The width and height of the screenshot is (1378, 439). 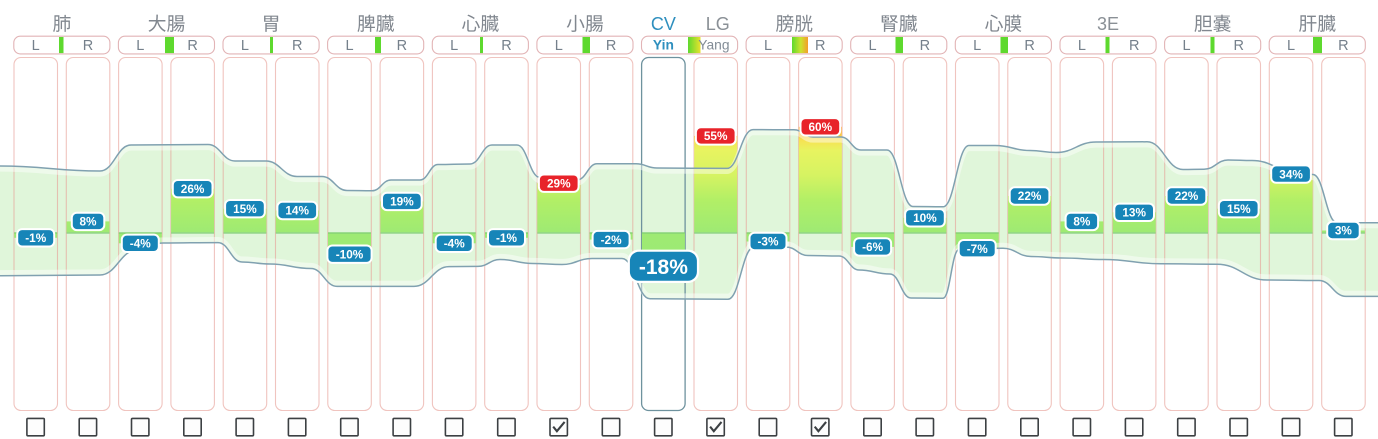 What do you see at coordinates (663, 45) in the screenshot?
I see `svg-text: Yin` at bounding box center [663, 45].